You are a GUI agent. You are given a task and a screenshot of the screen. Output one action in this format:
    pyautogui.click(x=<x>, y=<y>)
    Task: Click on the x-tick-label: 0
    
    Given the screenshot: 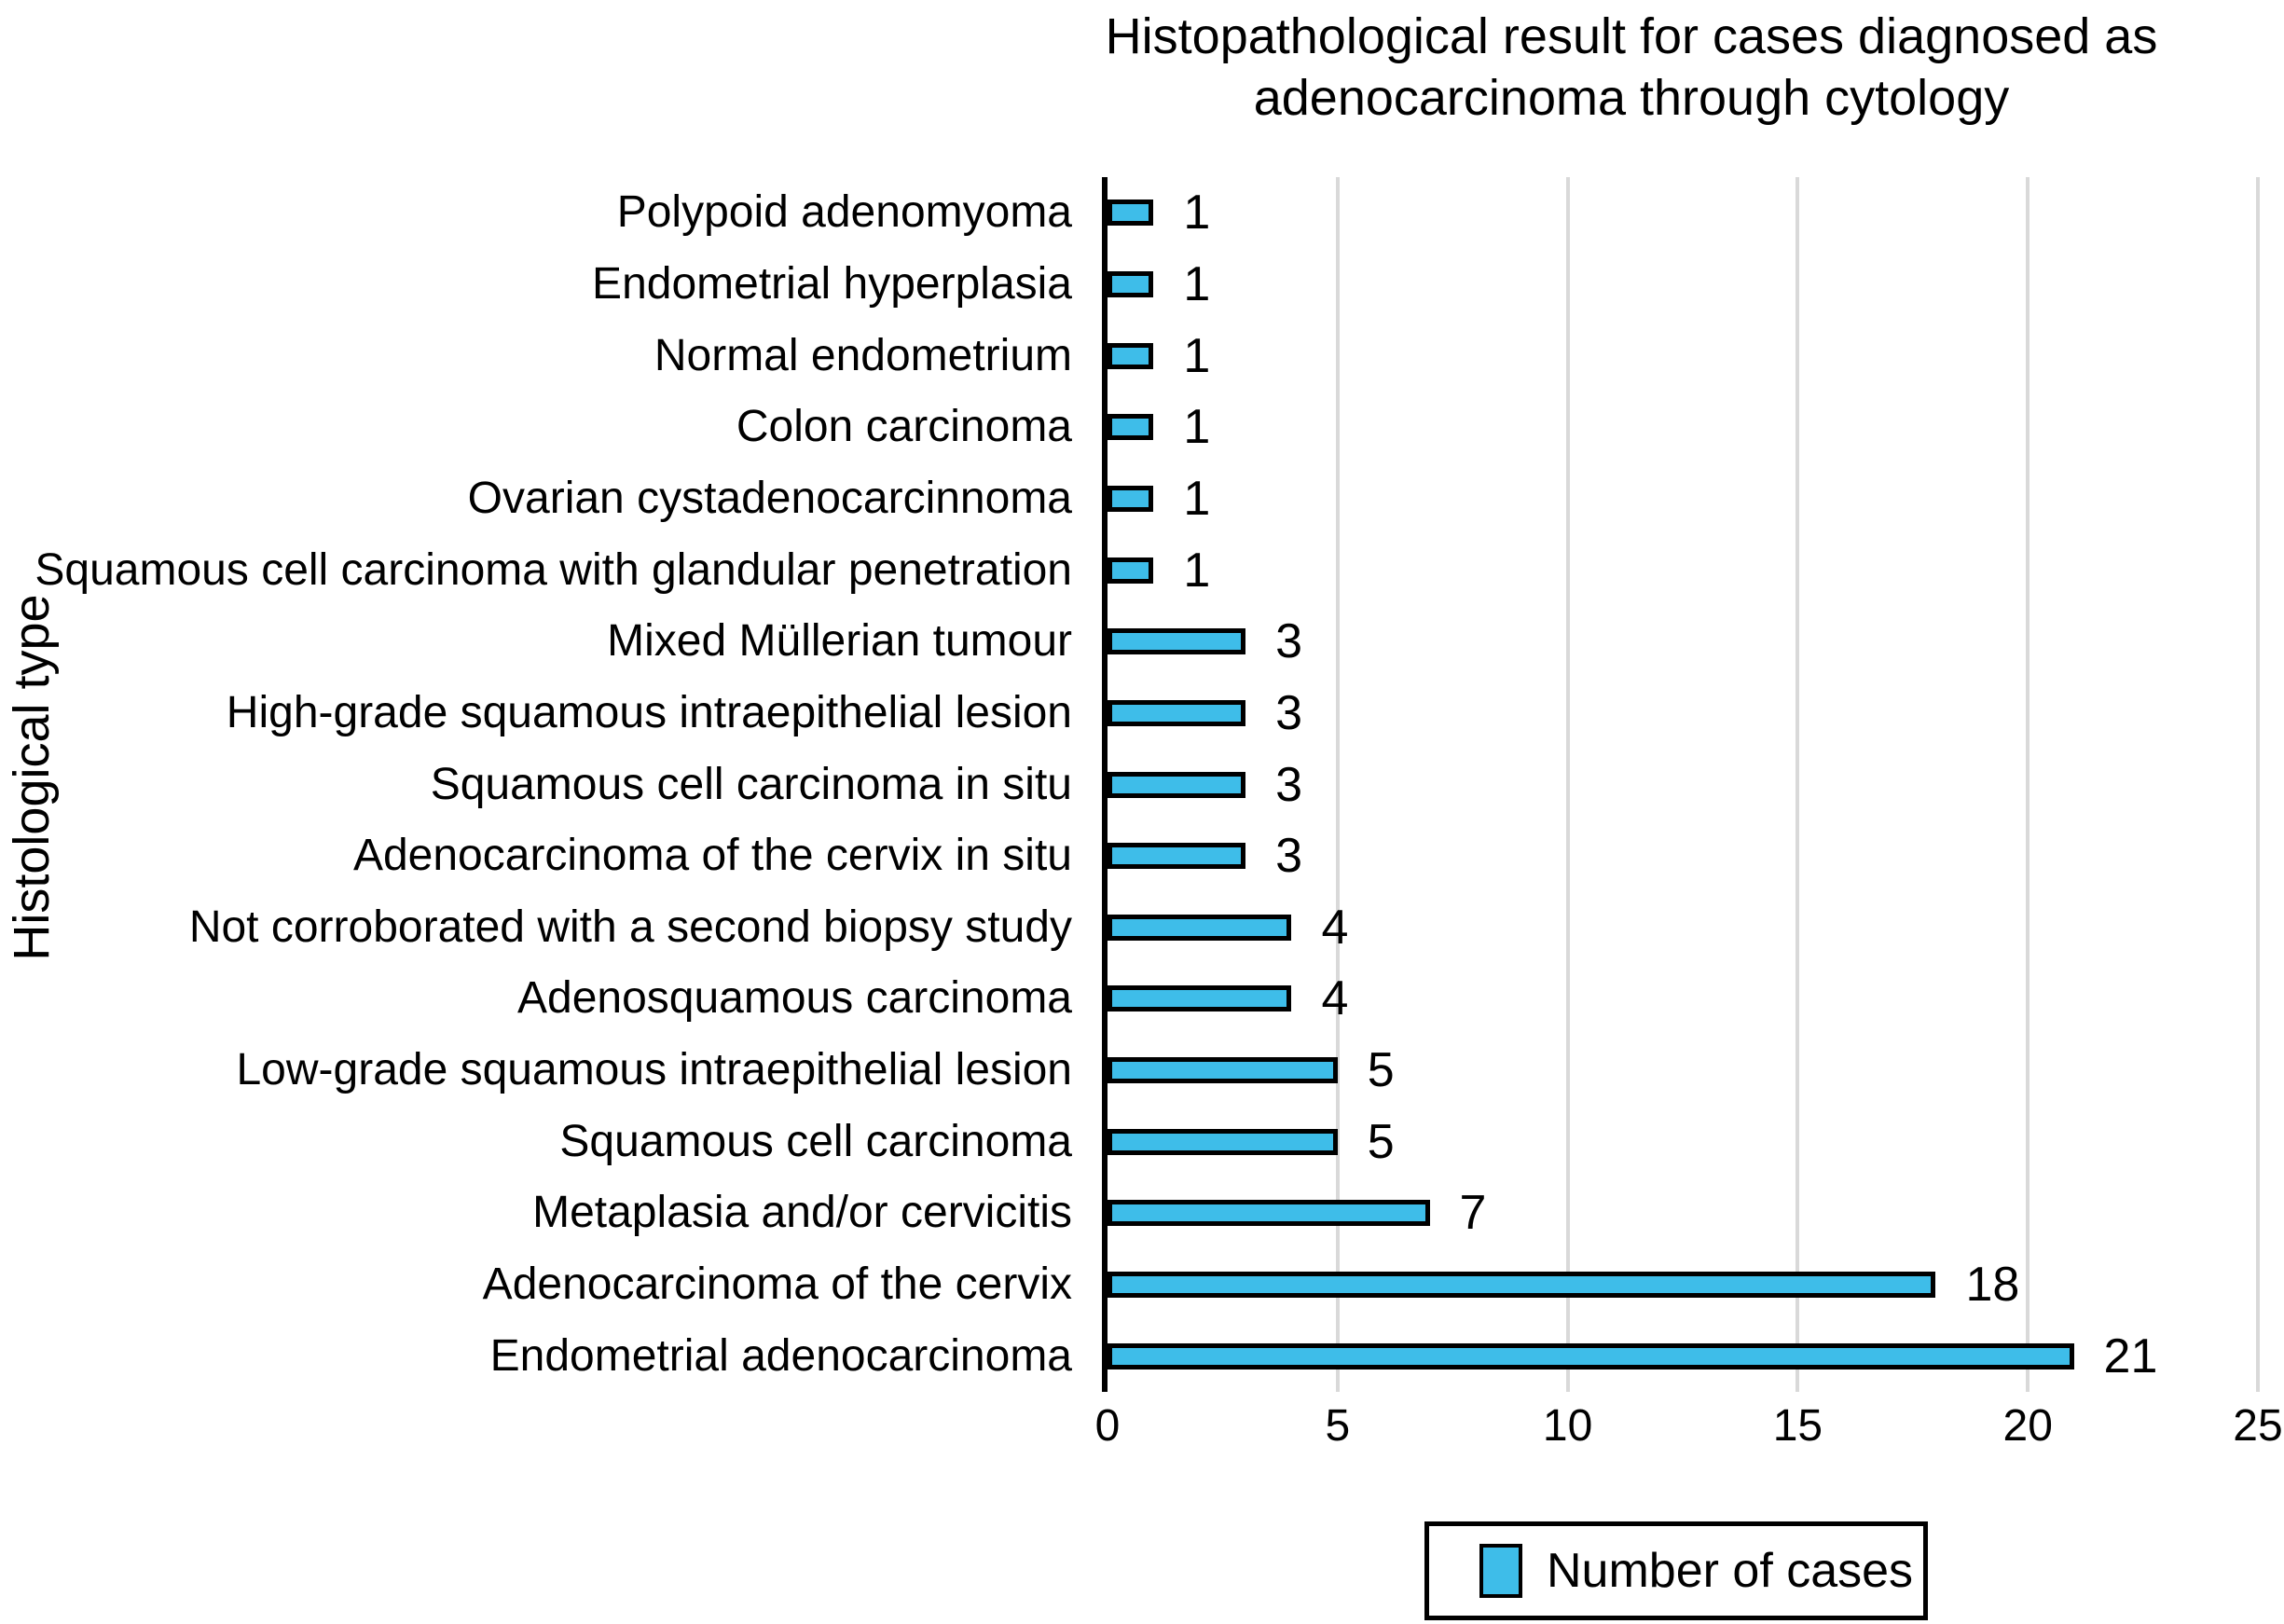 What is the action you would take?
    pyautogui.click(x=1107, y=1426)
    